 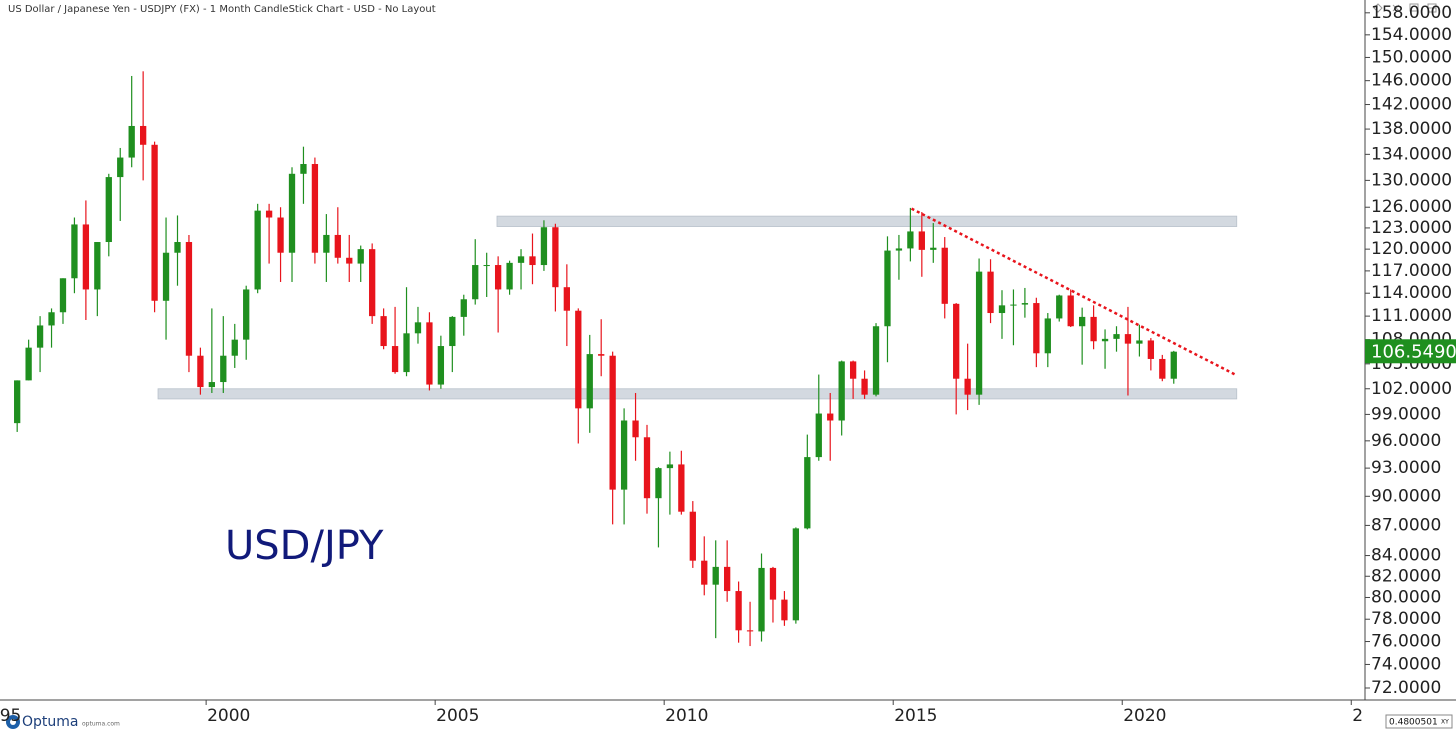 What do you see at coordinates (1406, 642) in the screenshot?
I see `y-tick-label: 76.0000` at bounding box center [1406, 642].